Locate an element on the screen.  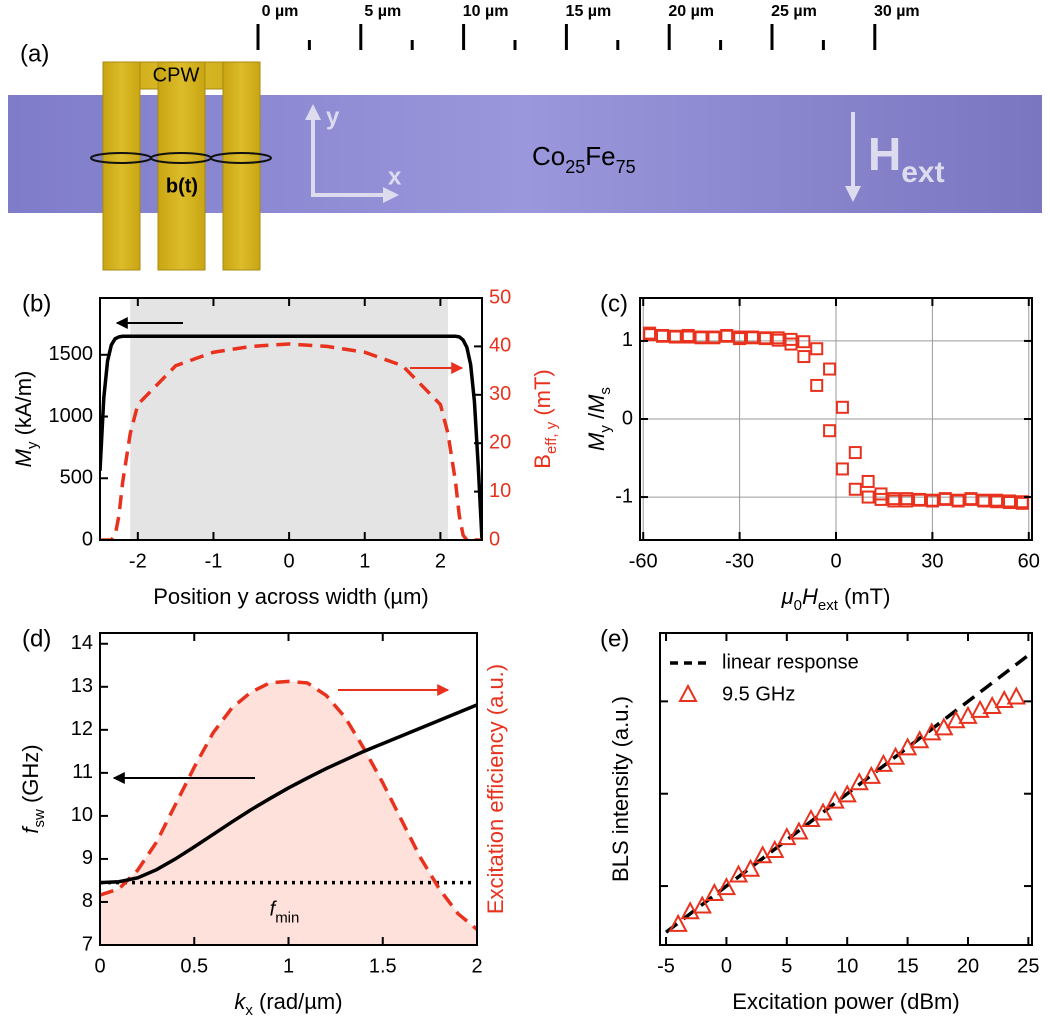
y-tick-label: 500 is located at coordinates (76, 478).